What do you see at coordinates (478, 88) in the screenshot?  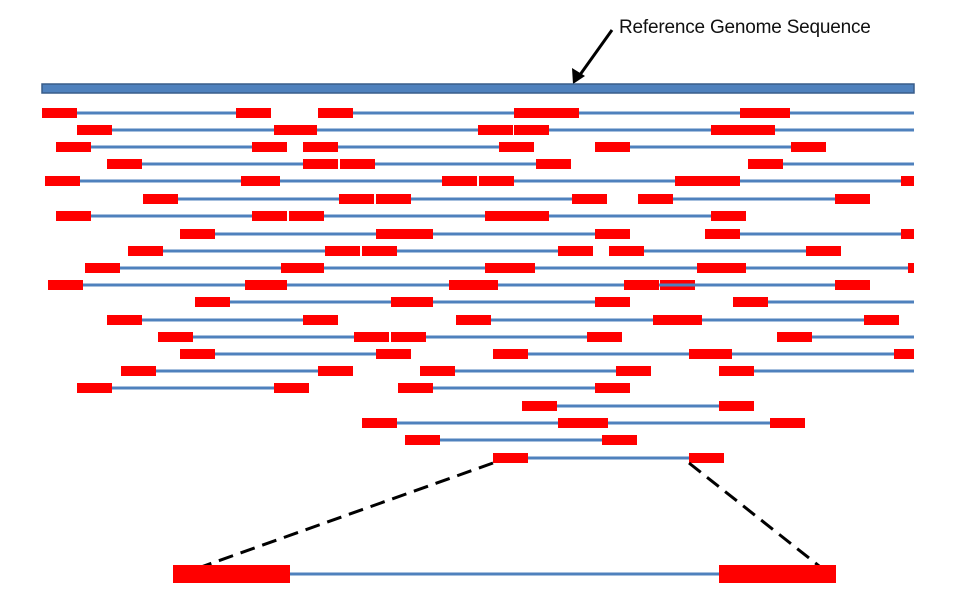 I see `reference-genome-bar` at bounding box center [478, 88].